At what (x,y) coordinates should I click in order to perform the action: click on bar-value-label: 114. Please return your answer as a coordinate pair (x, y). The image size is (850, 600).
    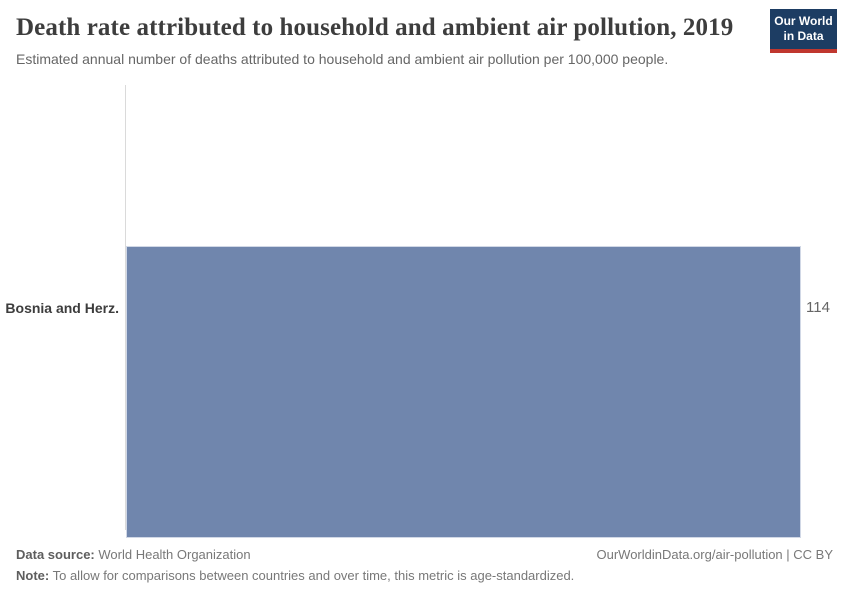
    Looking at the image, I should click on (818, 307).